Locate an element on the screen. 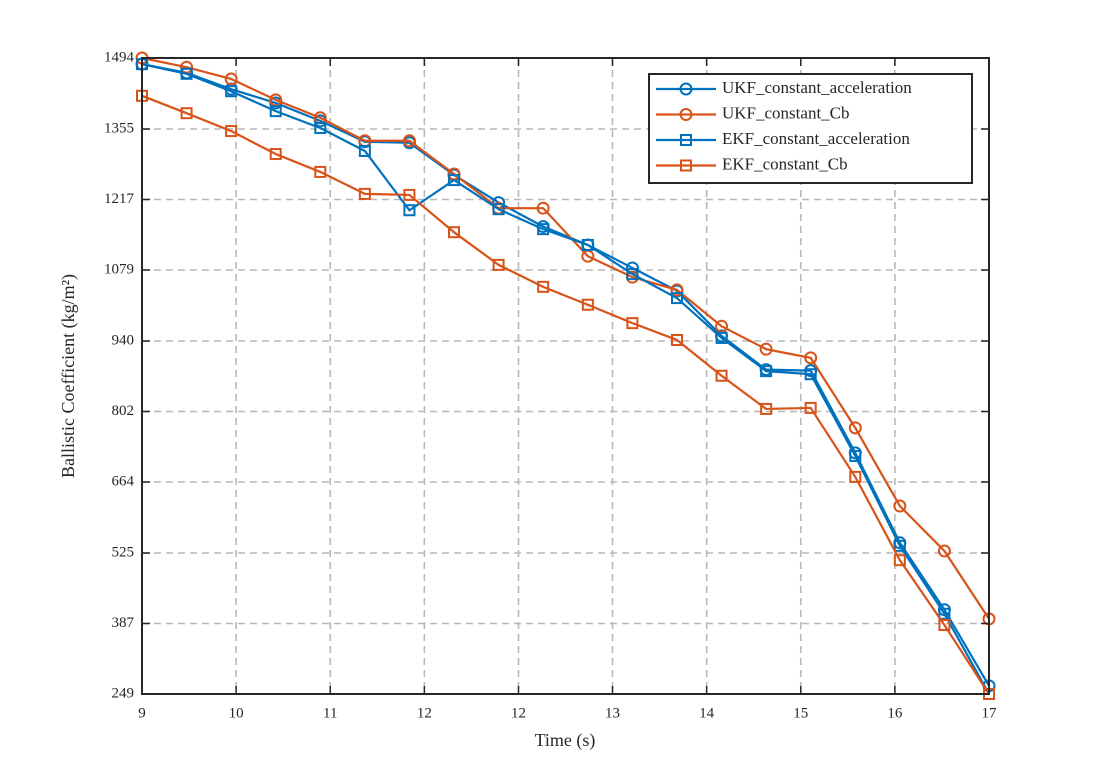 This screenshot has width=1094, height=781. x-tick-label: 9 is located at coordinates (142, 713).